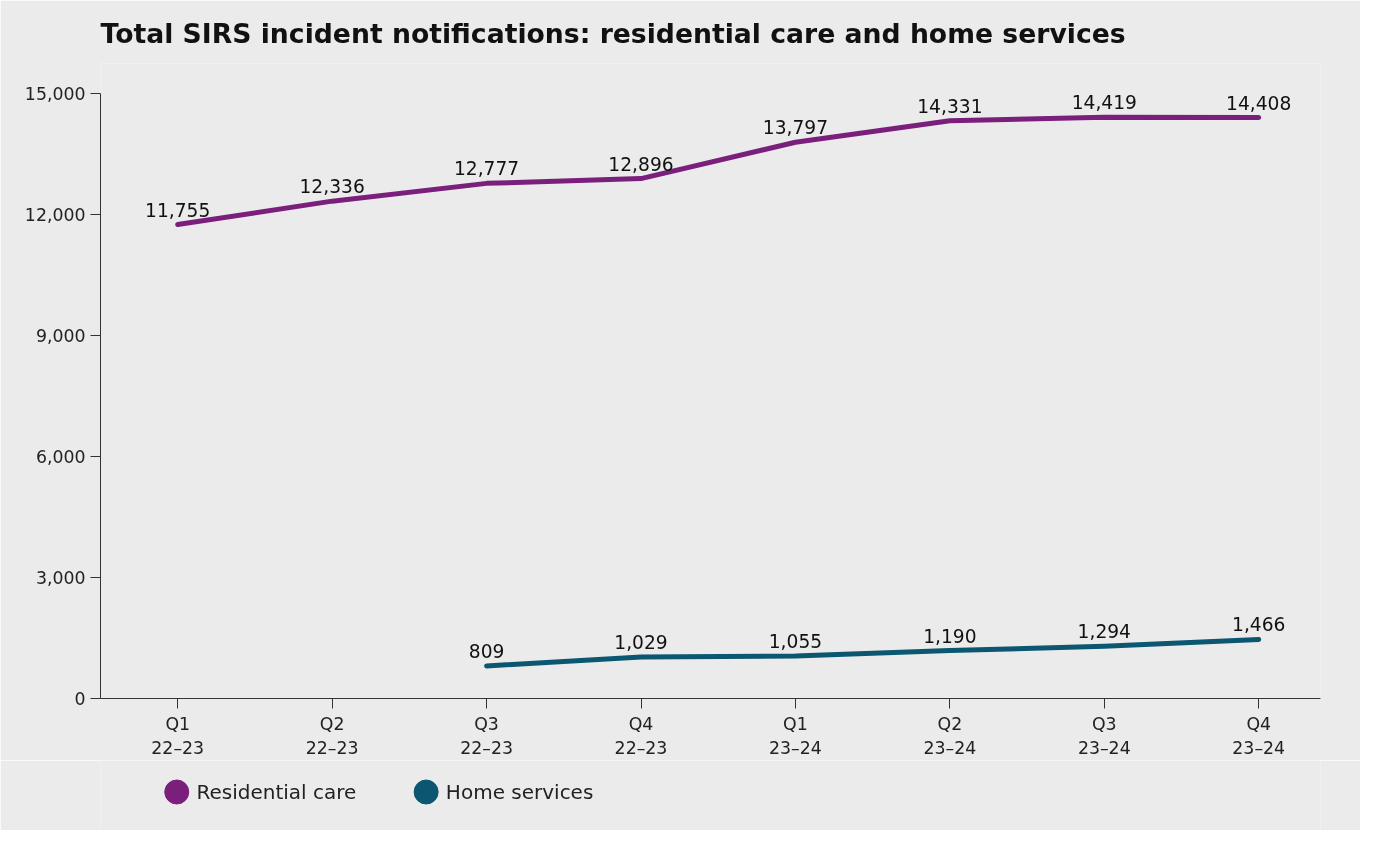 The image size is (1375, 846). I want to click on legend-label: Residential care, so click(276, 792).